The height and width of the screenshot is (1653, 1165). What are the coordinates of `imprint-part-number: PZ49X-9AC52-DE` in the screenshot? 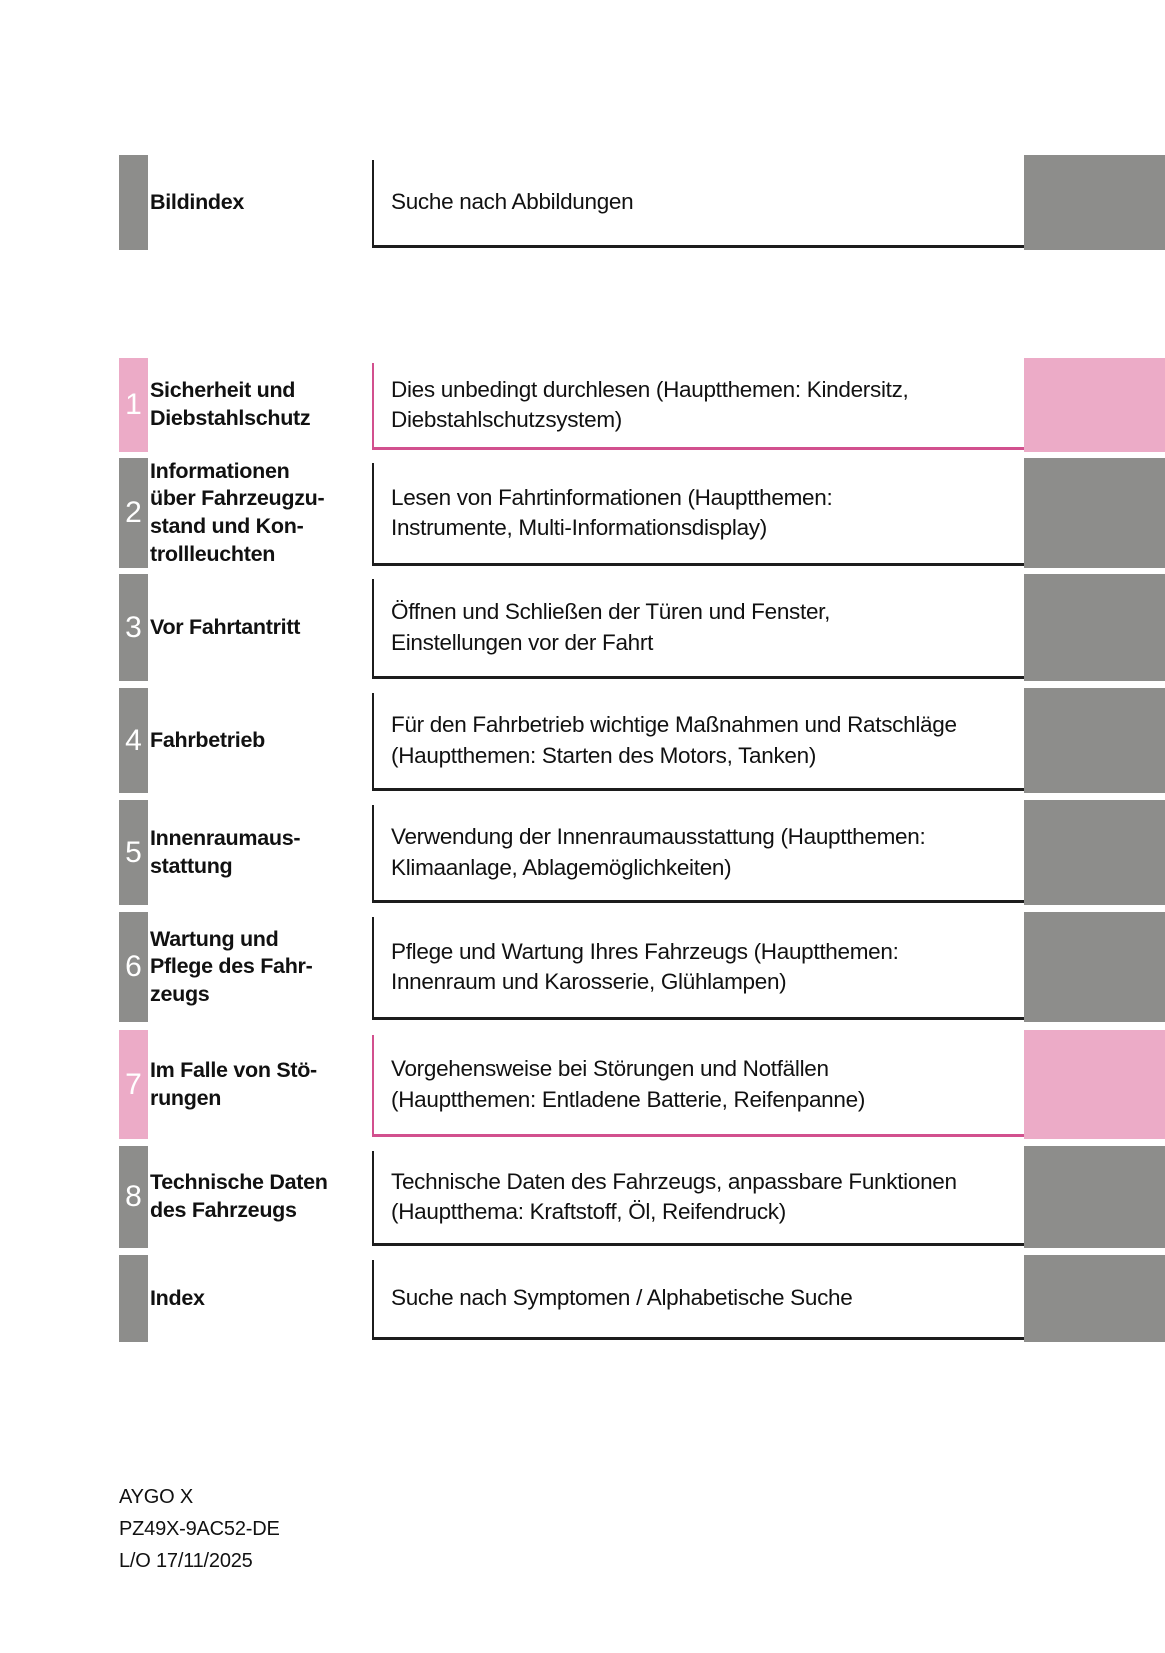 It's located at (199, 1529).